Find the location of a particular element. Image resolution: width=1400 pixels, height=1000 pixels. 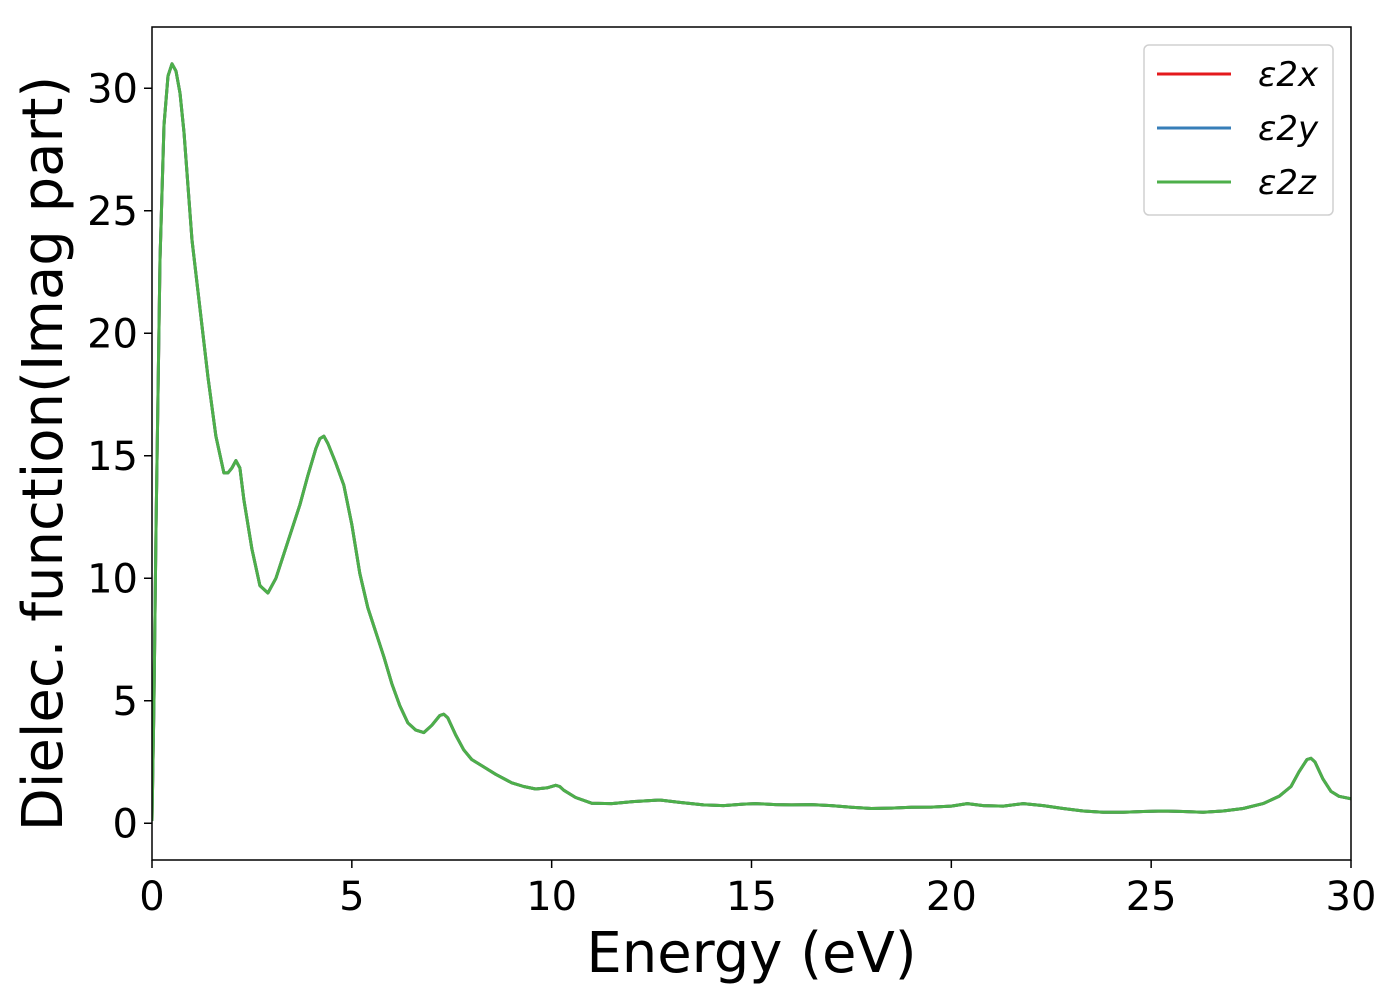

x-tick-label: 10 is located at coordinates (551, 897).